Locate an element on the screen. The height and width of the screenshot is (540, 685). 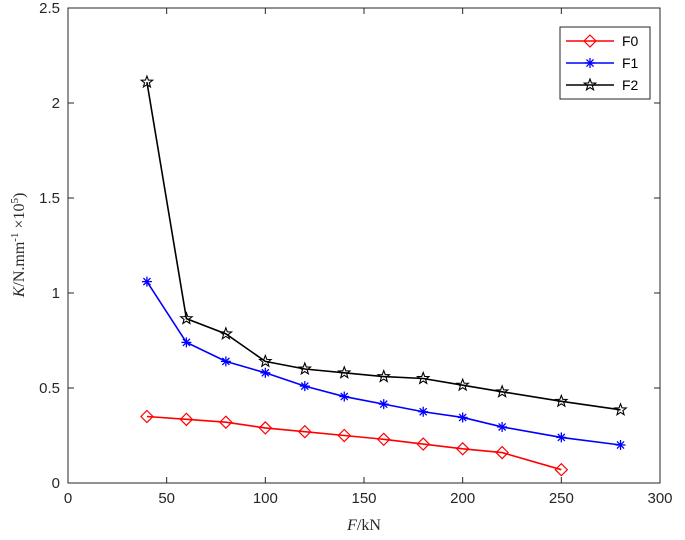
legend-label: F2 is located at coordinates (630, 85).